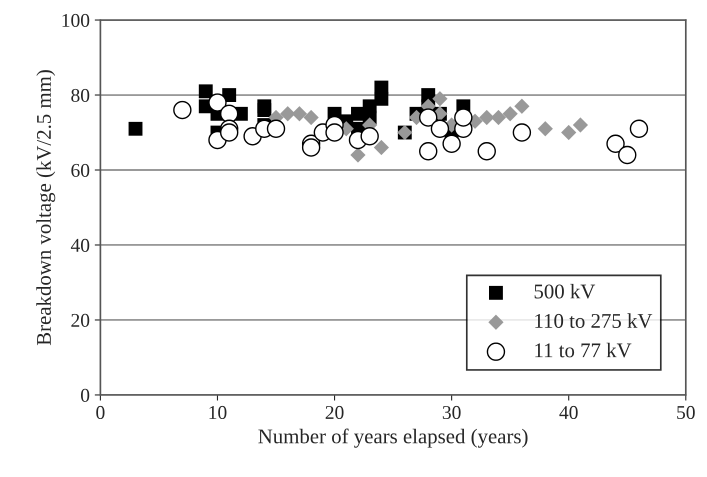 The image size is (707, 477). What do you see at coordinates (80, 95) in the screenshot?
I see `y-tick-label: 80` at bounding box center [80, 95].